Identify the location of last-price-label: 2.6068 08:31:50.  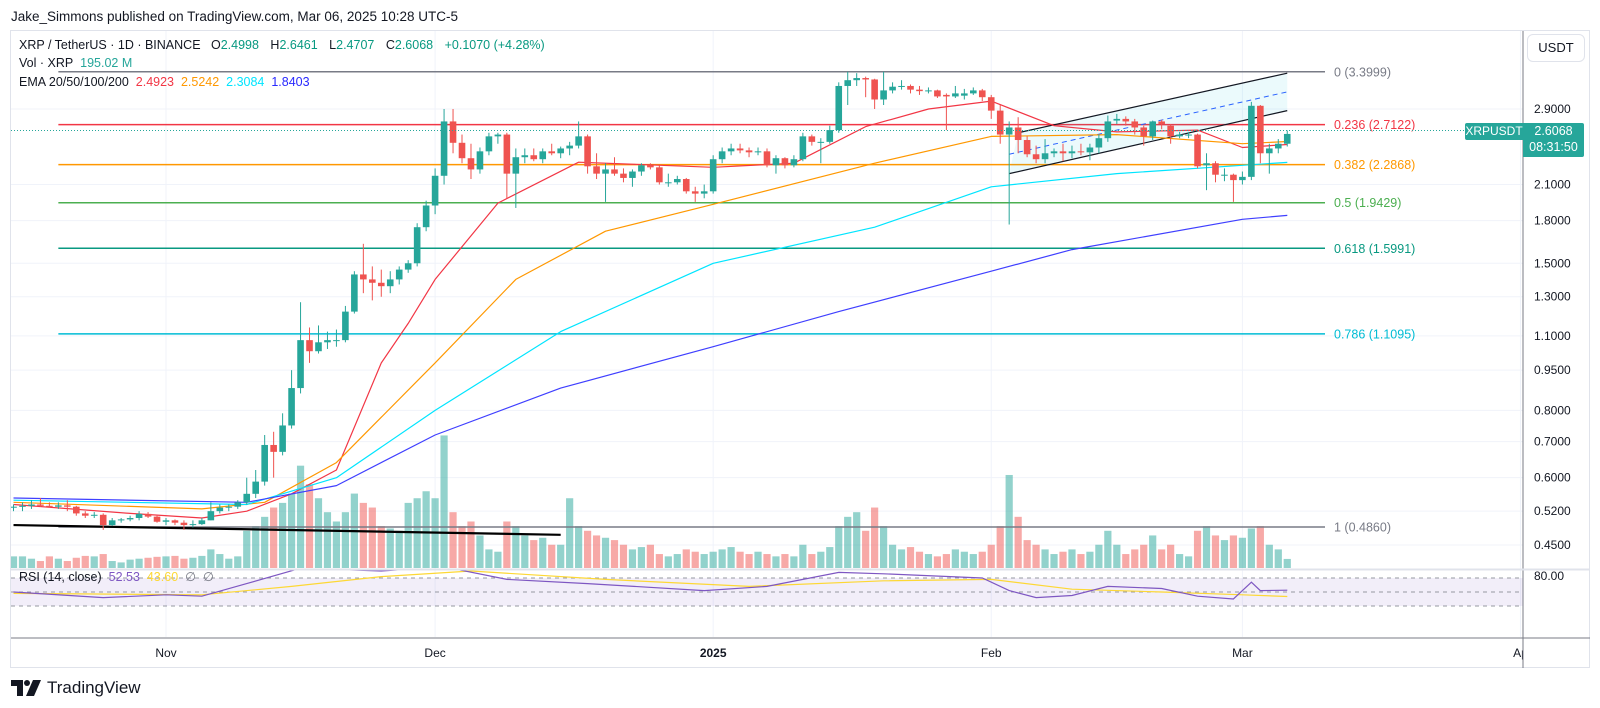
(1553, 140).